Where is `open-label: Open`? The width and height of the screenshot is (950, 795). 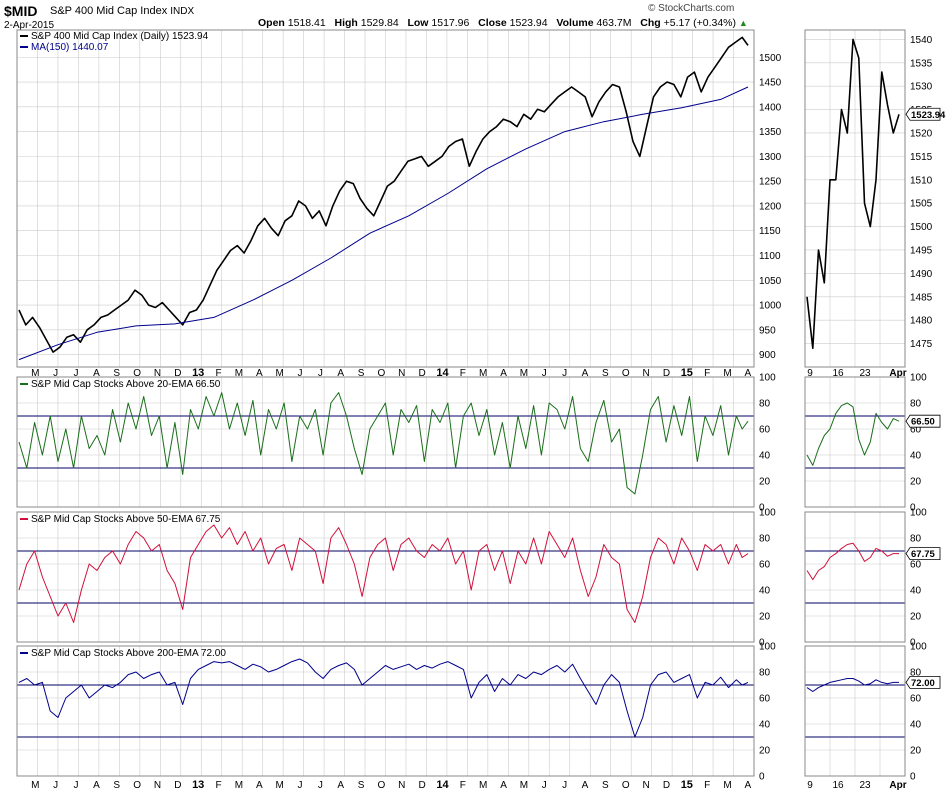
open-label: Open is located at coordinates (271, 23).